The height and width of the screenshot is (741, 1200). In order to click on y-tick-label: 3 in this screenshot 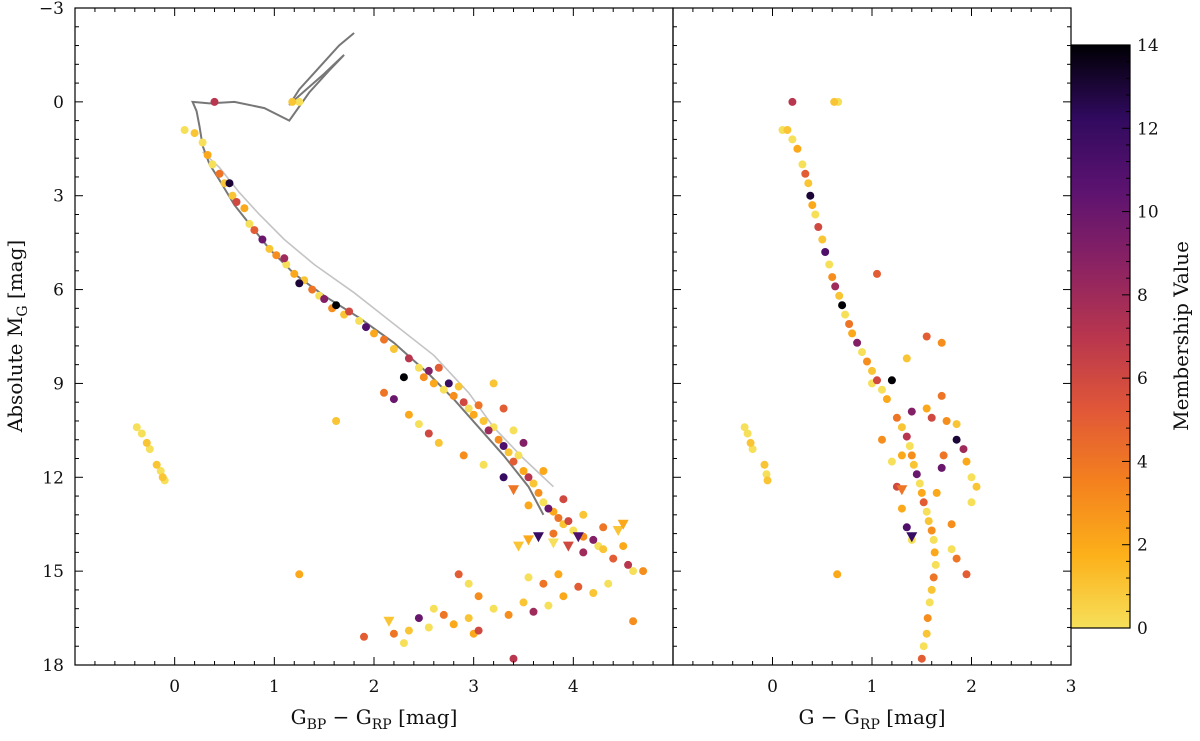, I will do `click(58, 197)`.